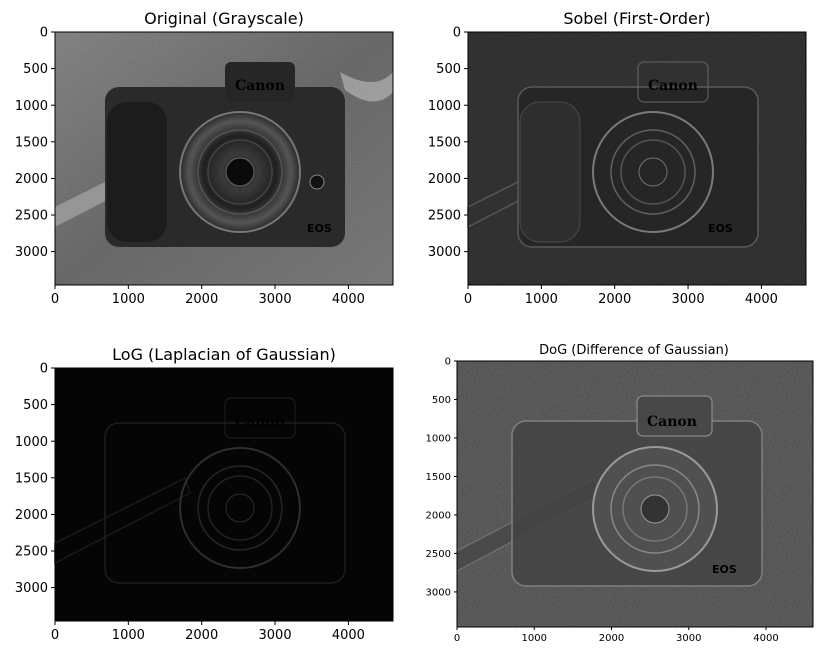 The image size is (821, 655). Describe the element at coordinates (634, 350) in the screenshot. I see `chart-title: DoG (Difference of Gaussian)` at that location.